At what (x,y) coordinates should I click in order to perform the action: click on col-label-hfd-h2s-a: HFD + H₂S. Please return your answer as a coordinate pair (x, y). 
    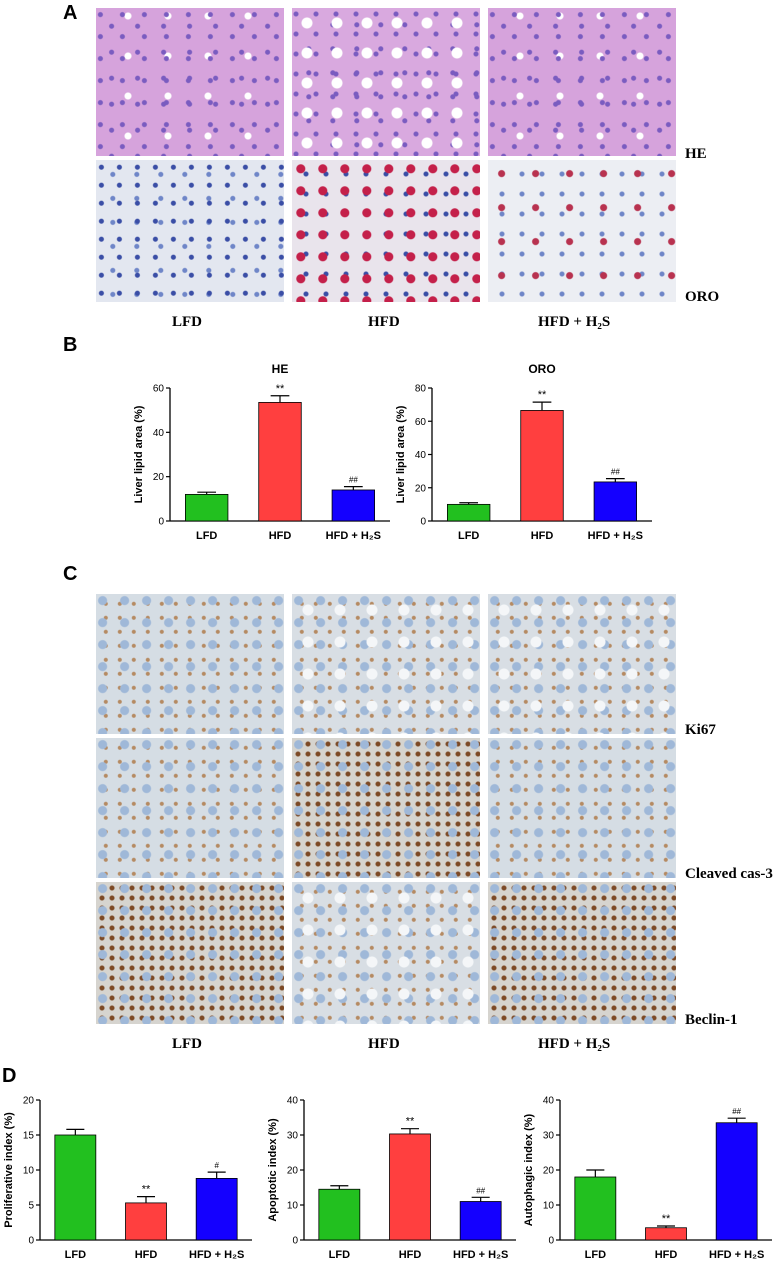
    Looking at the image, I should click on (574, 322).